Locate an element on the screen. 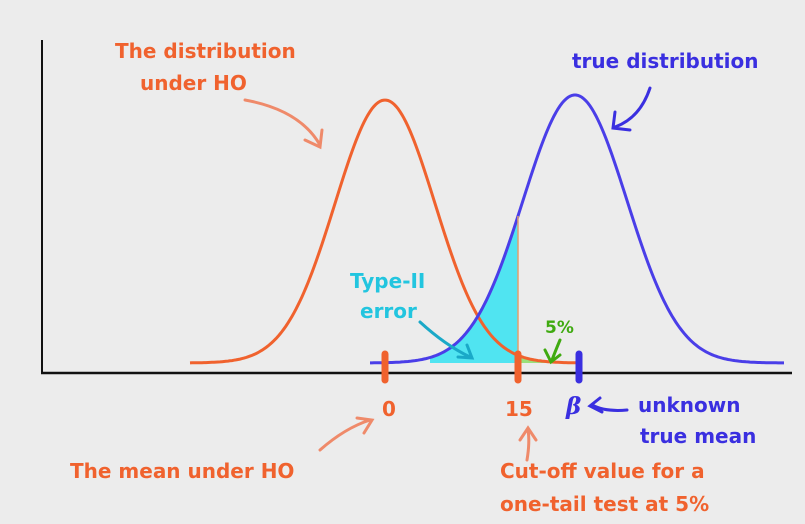 Image resolution: width=805 pixels, height=524 pixels. tick-label: 0 is located at coordinates (389, 409).